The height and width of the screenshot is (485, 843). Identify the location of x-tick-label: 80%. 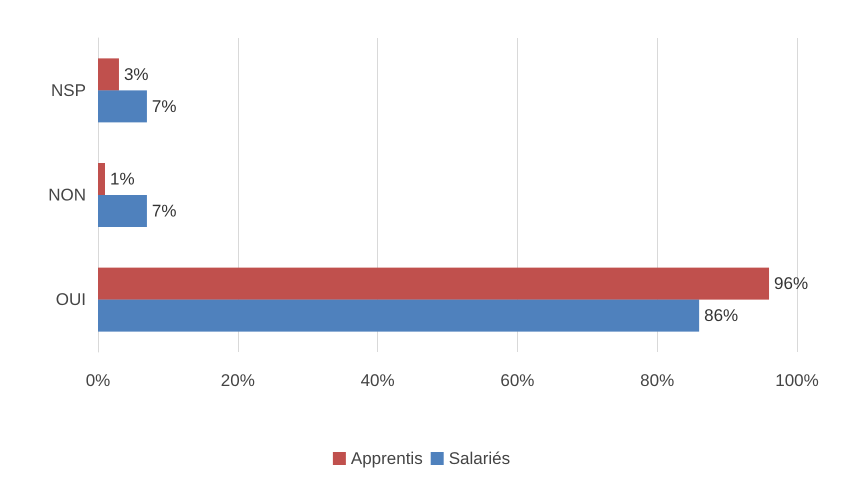
(657, 380).